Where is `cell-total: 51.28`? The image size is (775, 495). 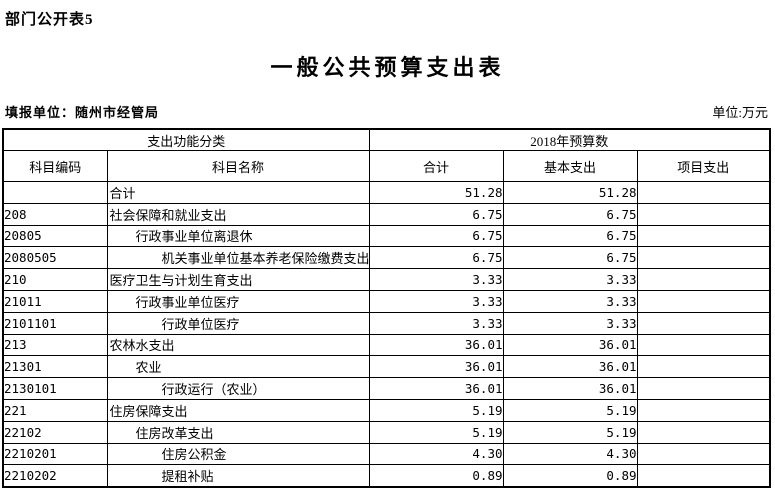
cell-total: 51.28 is located at coordinates (436, 192).